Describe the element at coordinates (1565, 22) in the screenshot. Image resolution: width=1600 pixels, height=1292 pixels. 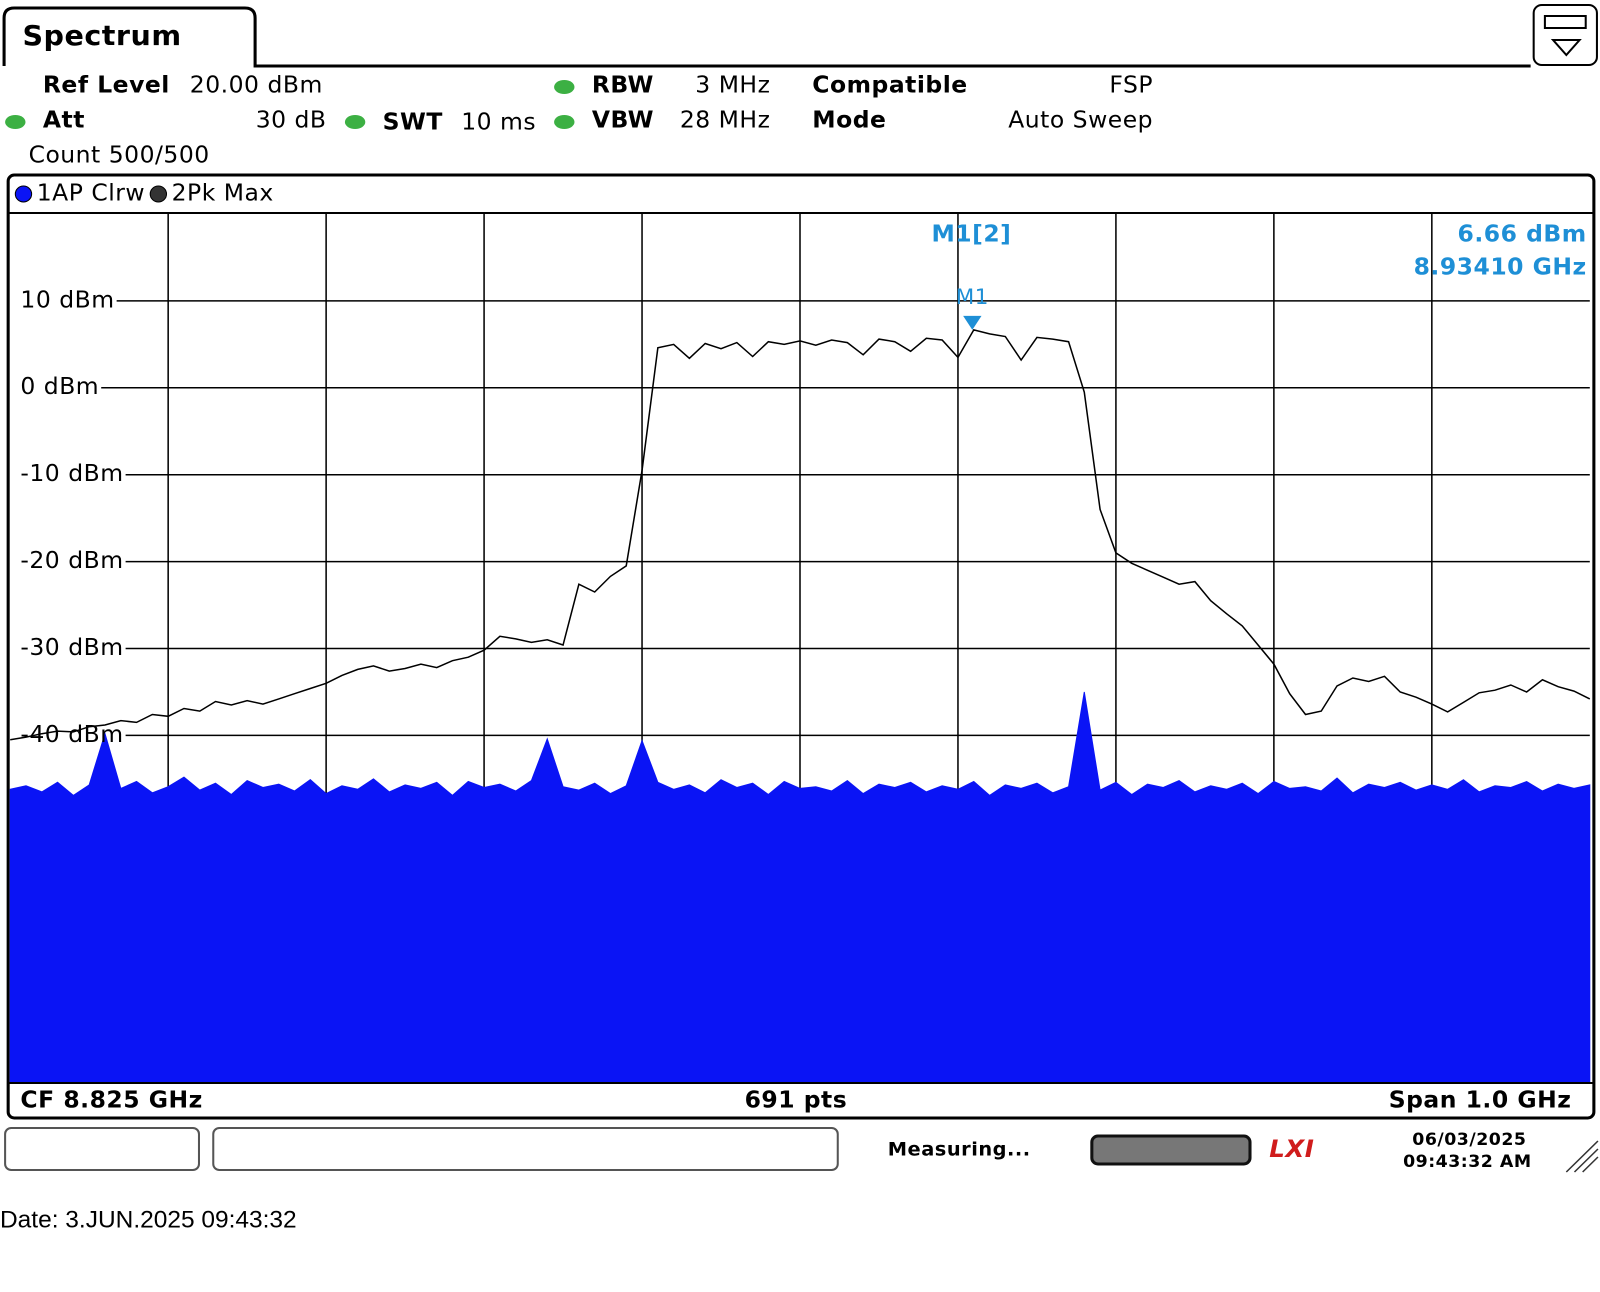
I see `menu-icon` at that location.